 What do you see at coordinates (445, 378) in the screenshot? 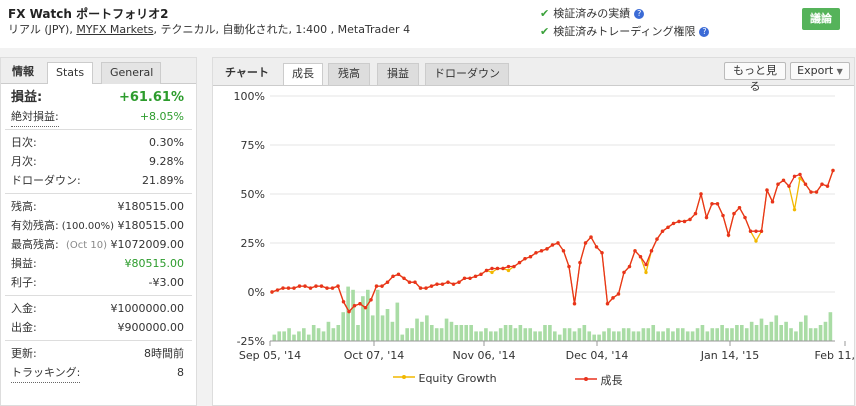
I see `legend-equity: Equity Growth` at bounding box center [445, 378].